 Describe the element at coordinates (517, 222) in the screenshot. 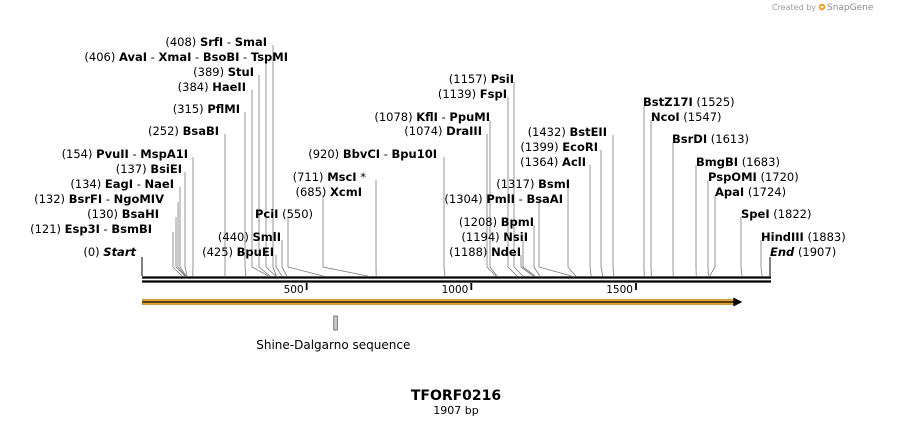

I see `enzyme-name: BpmI` at that location.